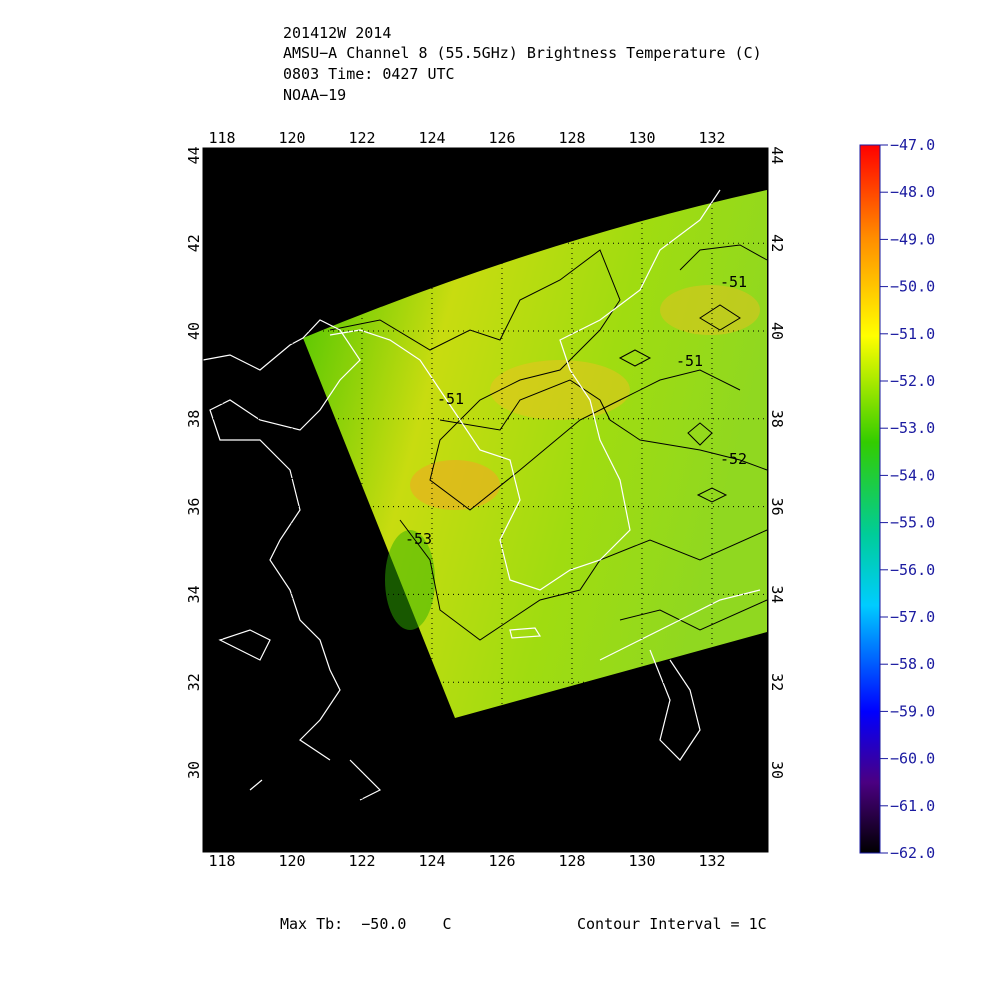 Image resolution: width=1000 pixels, height=1000 pixels. What do you see at coordinates (912, 239) in the screenshot?
I see `colorbar-tick-label: −49.0` at bounding box center [912, 239].